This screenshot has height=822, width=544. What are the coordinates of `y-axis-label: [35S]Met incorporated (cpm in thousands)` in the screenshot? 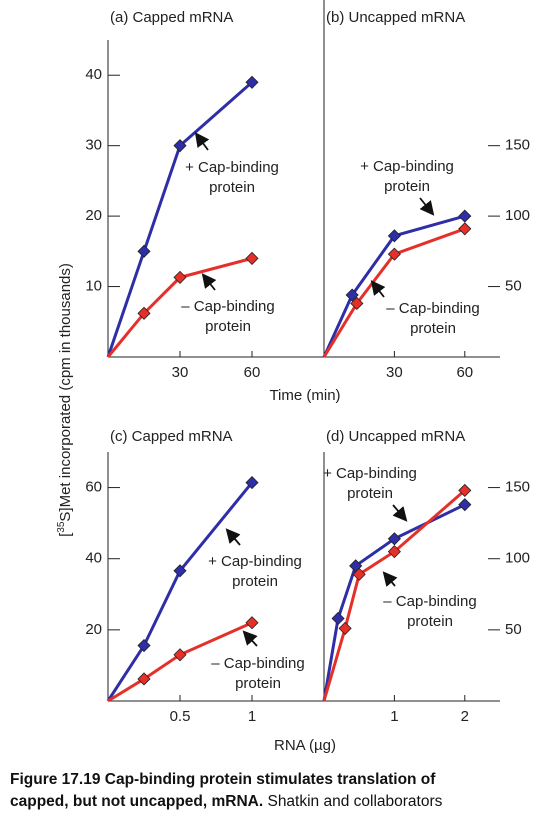 It's located at (65, 400).